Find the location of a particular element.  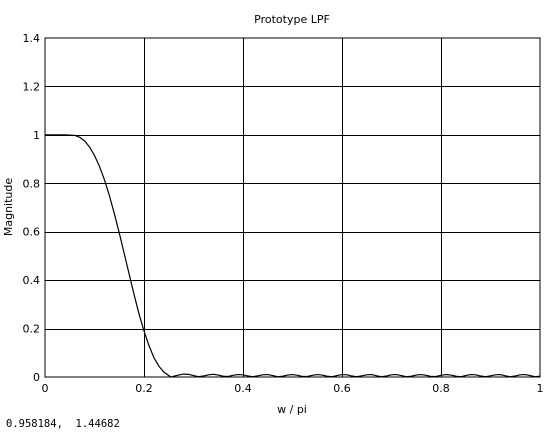

y-tick-label: 1.4 is located at coordinates (32, 38).